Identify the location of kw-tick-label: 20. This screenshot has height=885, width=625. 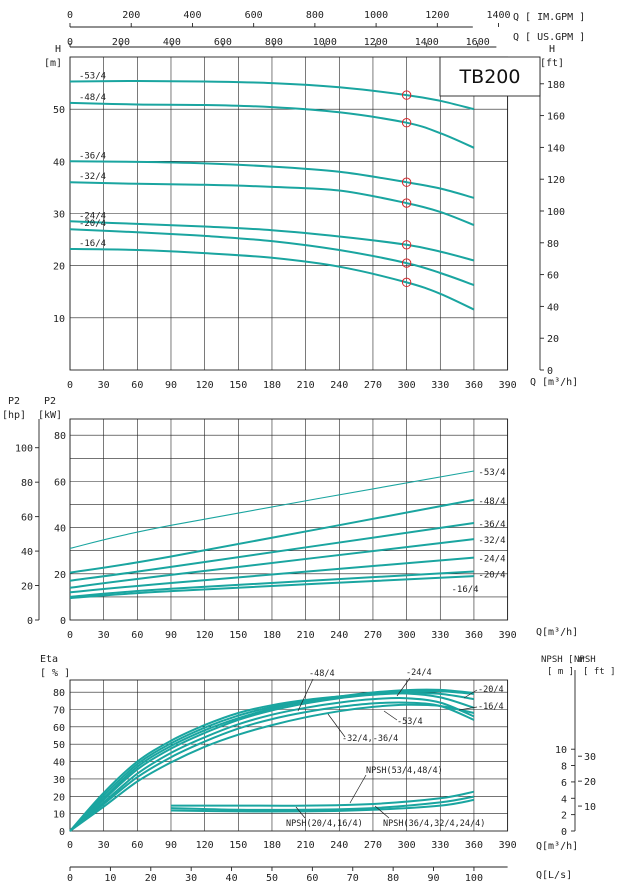
(60, 575).